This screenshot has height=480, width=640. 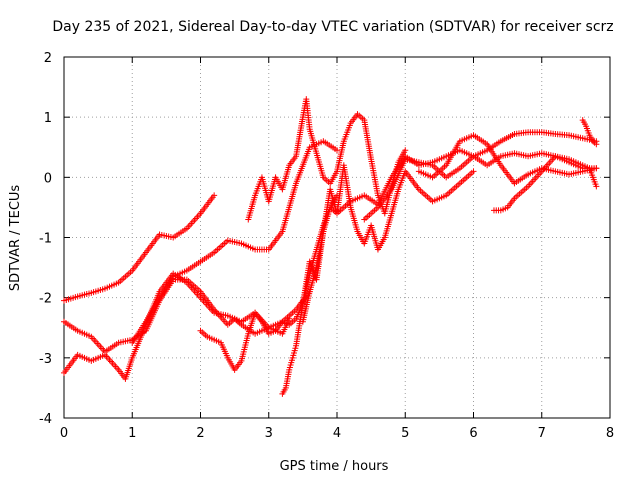 What do you see at coordinates (132, 433) in the screenshot?
I see `x-tick-label: 1` at bounding box center [132, 433].